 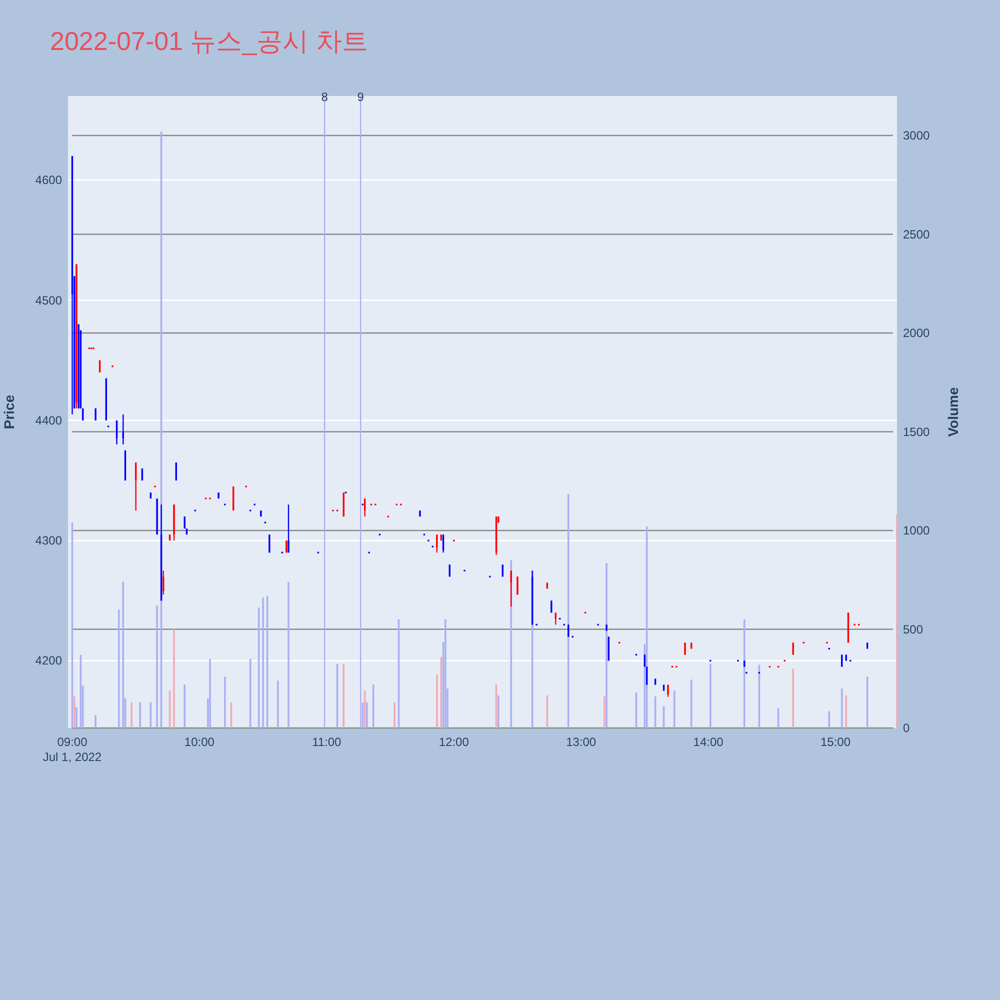 I want to click on chart-title: 2022-07-01 뉴스_공시 차트, so click(x=209, y=41).